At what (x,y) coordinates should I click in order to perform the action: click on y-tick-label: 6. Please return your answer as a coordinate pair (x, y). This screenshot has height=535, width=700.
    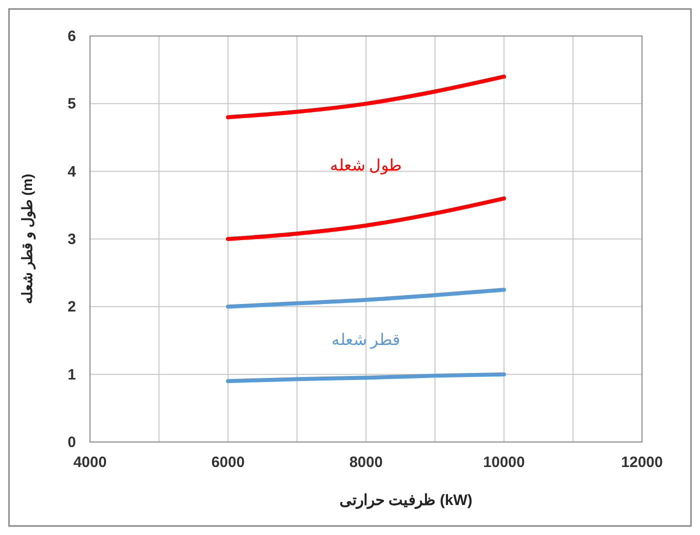
    Looking at the image, I should click on (72, 36).